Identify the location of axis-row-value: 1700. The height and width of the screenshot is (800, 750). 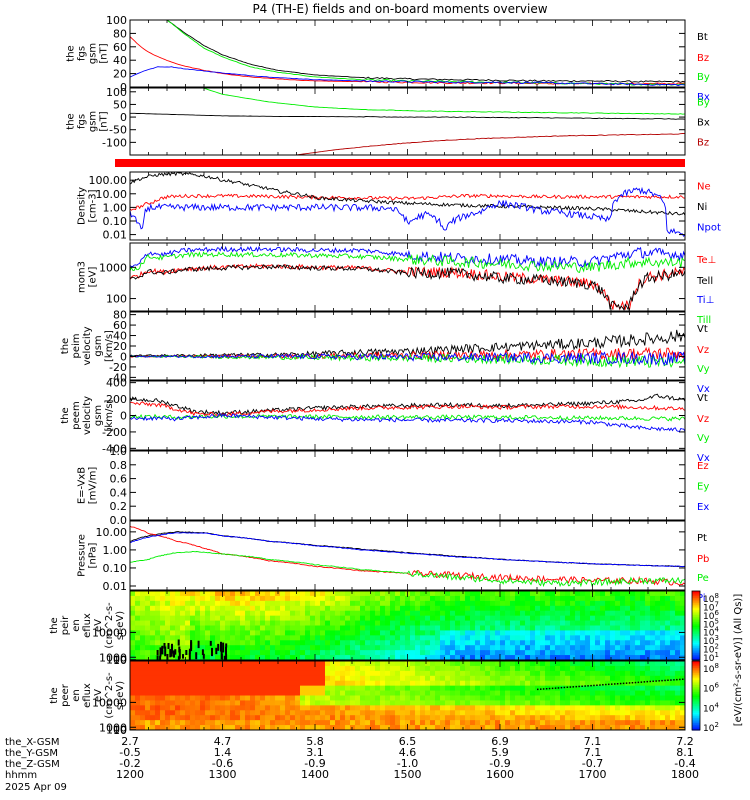
(593, 774).